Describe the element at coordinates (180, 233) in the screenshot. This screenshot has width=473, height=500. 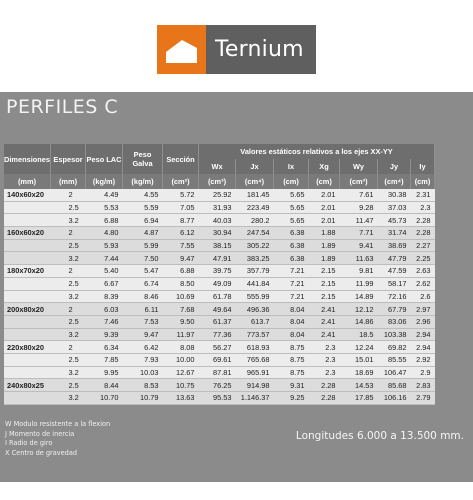
I see `table-cell: 6.12` at that location.